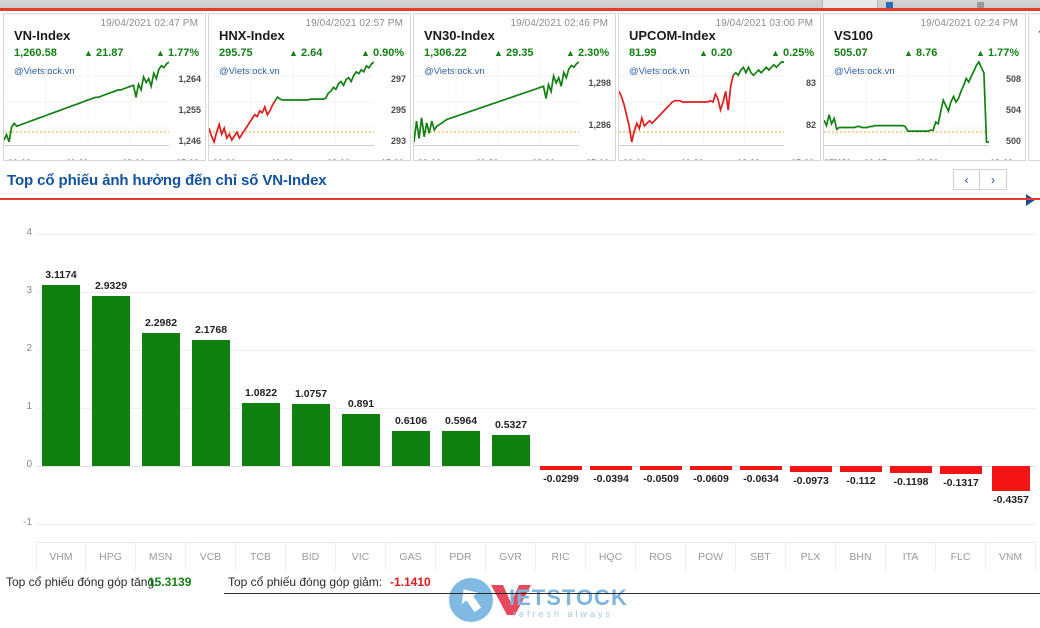  What do you see at coordinates (661, 370) in the screenshot?
I see `bar-group-ros: -0.0509` at bounding box center [661, 370].